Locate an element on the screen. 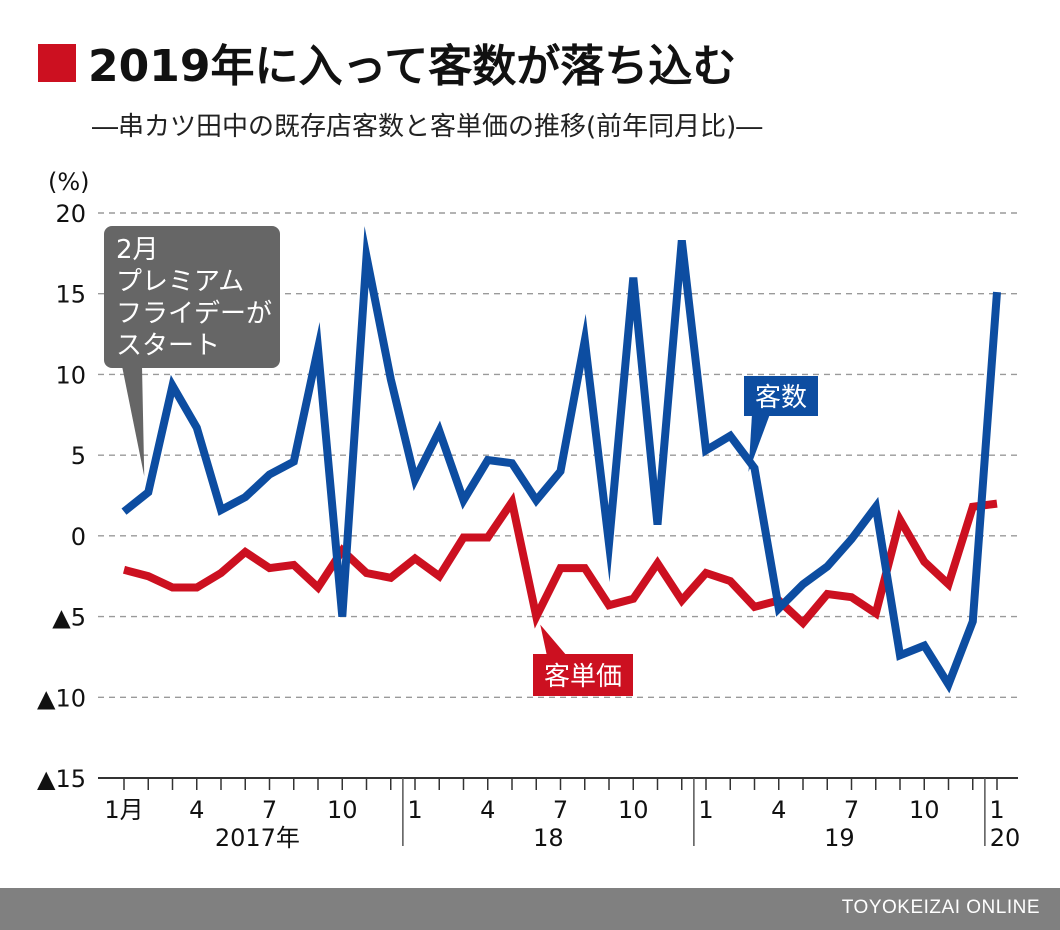  chart-title: 2019年に入って客数が落ち込む is located at coordinates (412, 66).